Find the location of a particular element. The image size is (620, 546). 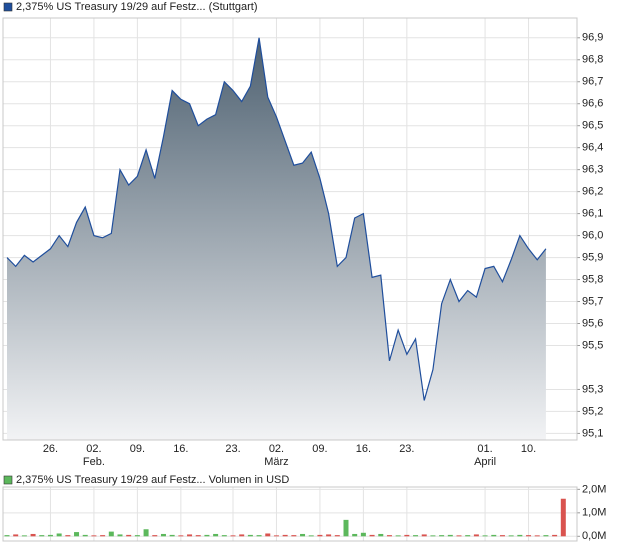

y-tick-label: 96,6 is located at coordinates (592, 104).